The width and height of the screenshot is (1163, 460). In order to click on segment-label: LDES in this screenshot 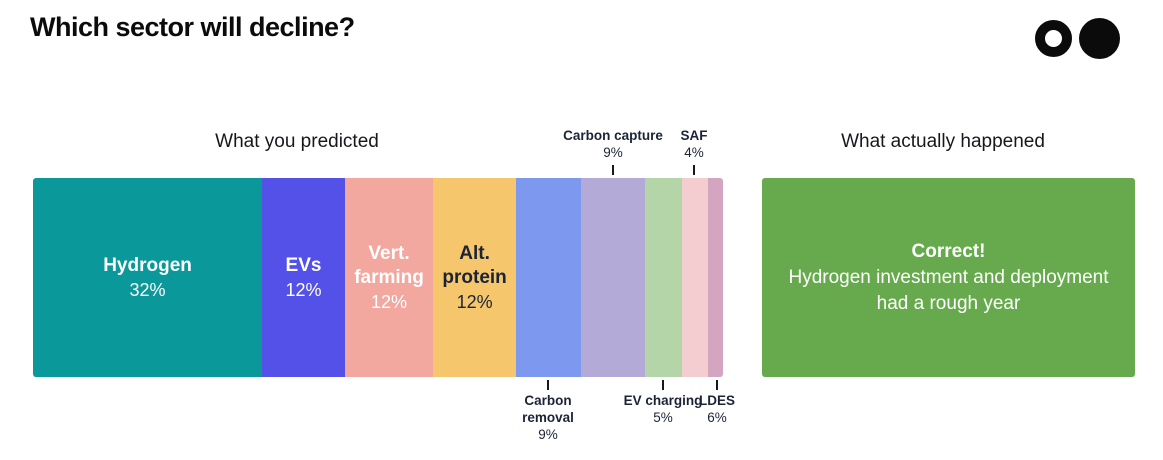, I will do `click(716, 400)`.